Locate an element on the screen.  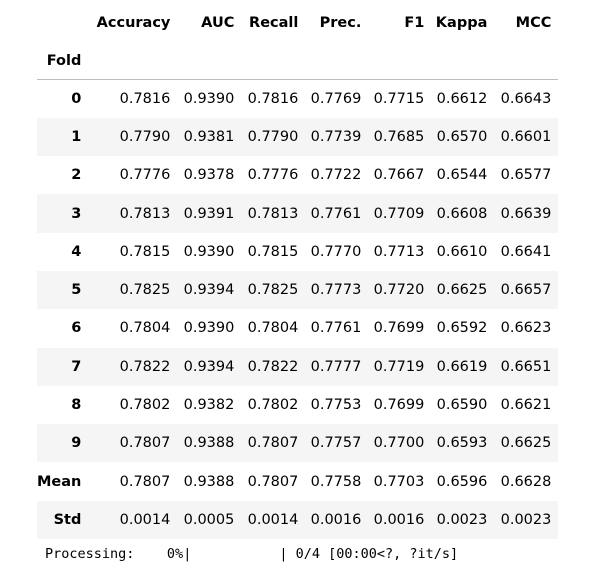
cell-mcc: 0.6651 is located at coordinates (526, 366).